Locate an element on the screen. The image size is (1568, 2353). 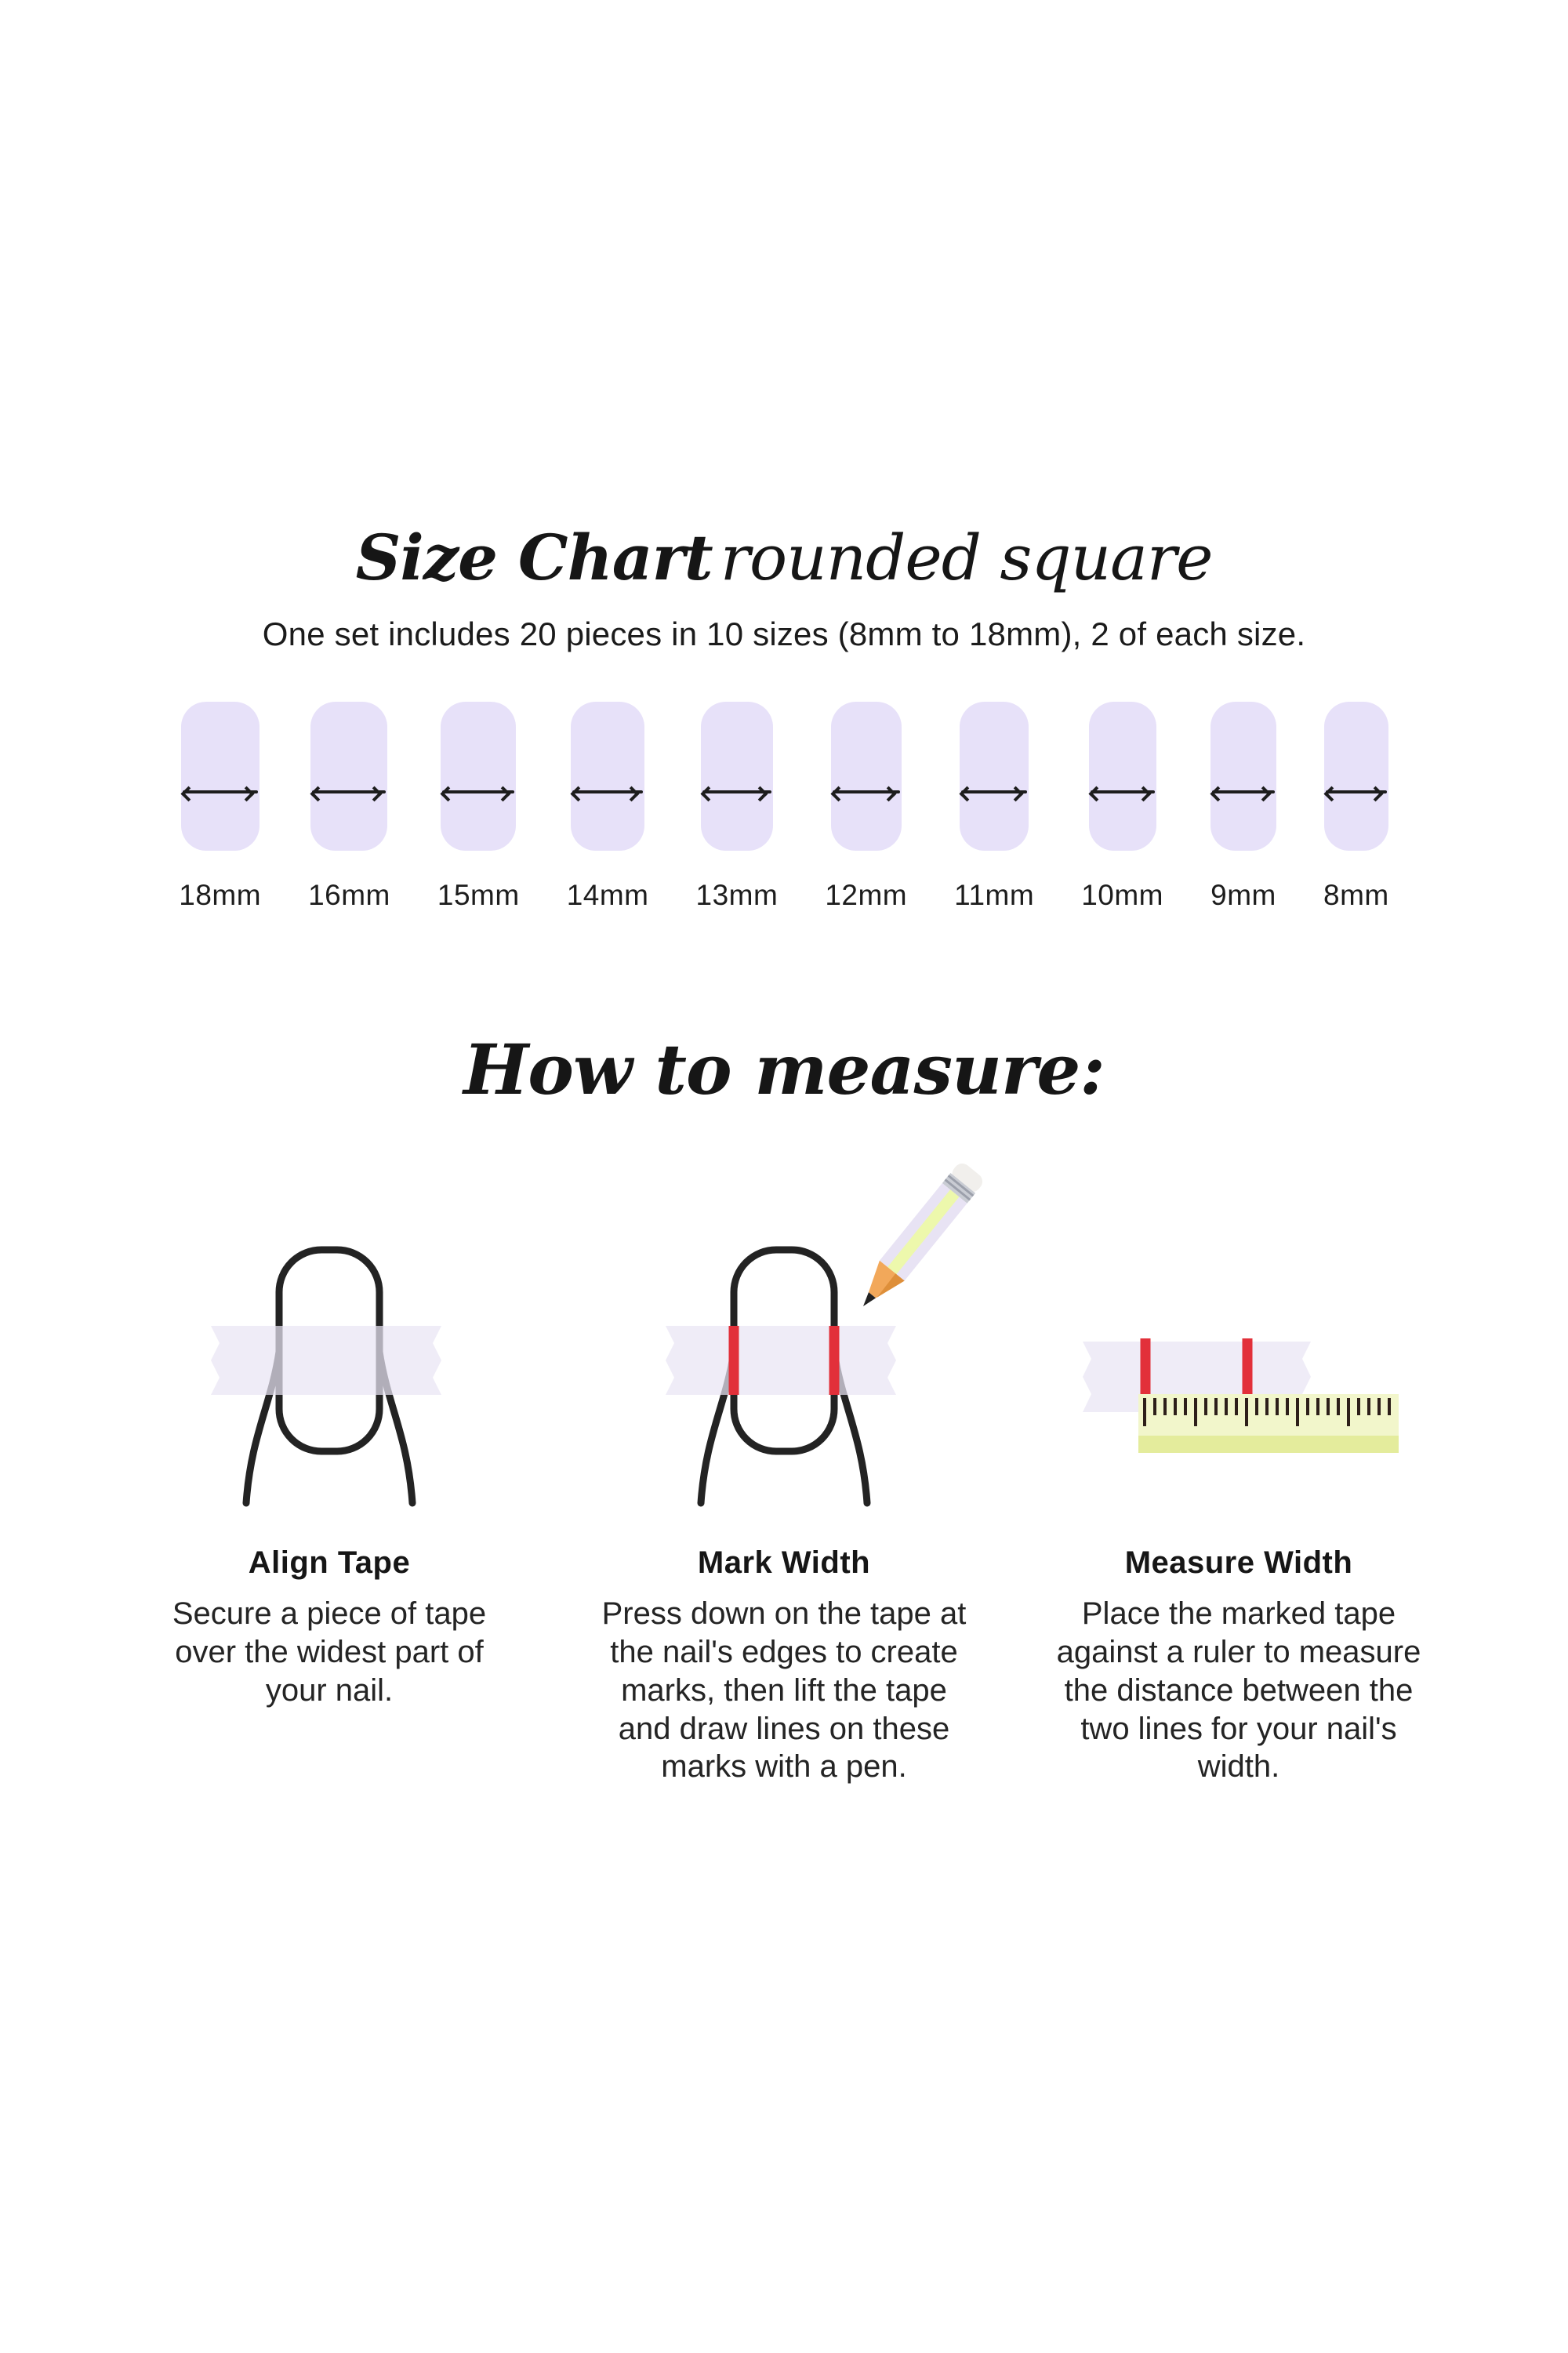
size-item: 8mm is located at coordinates (1356, 806).